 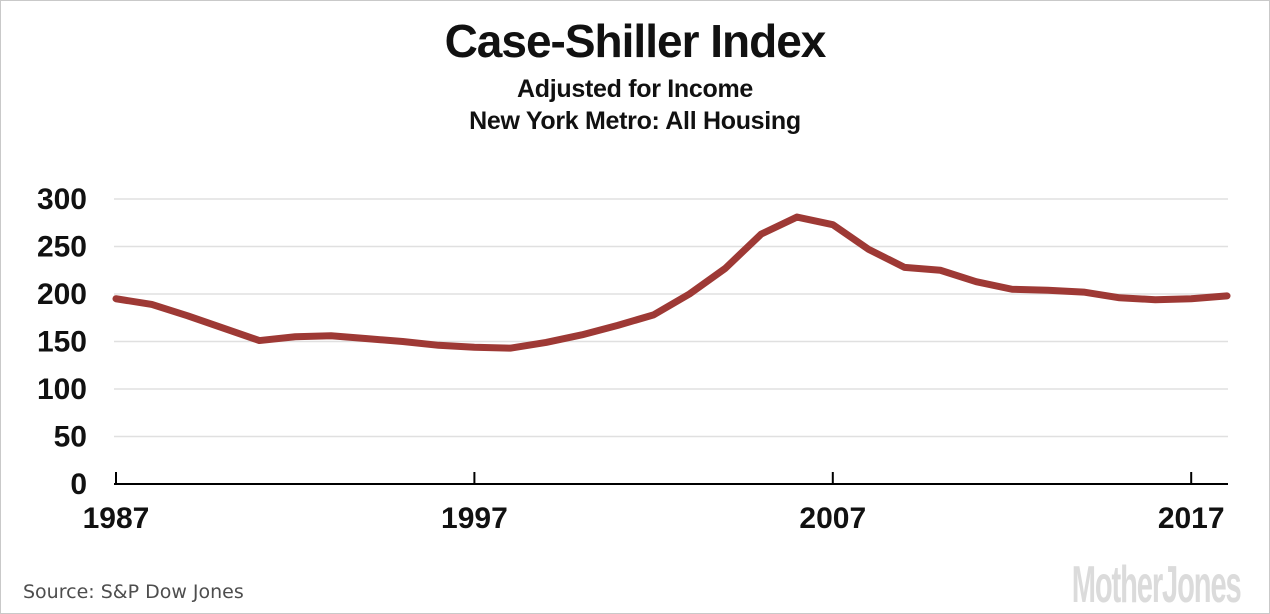 What do you see at coordinates (62, 294) in the screenshot?
I see `y-axis-tick-label: 200` at bounding box center [62, 294].